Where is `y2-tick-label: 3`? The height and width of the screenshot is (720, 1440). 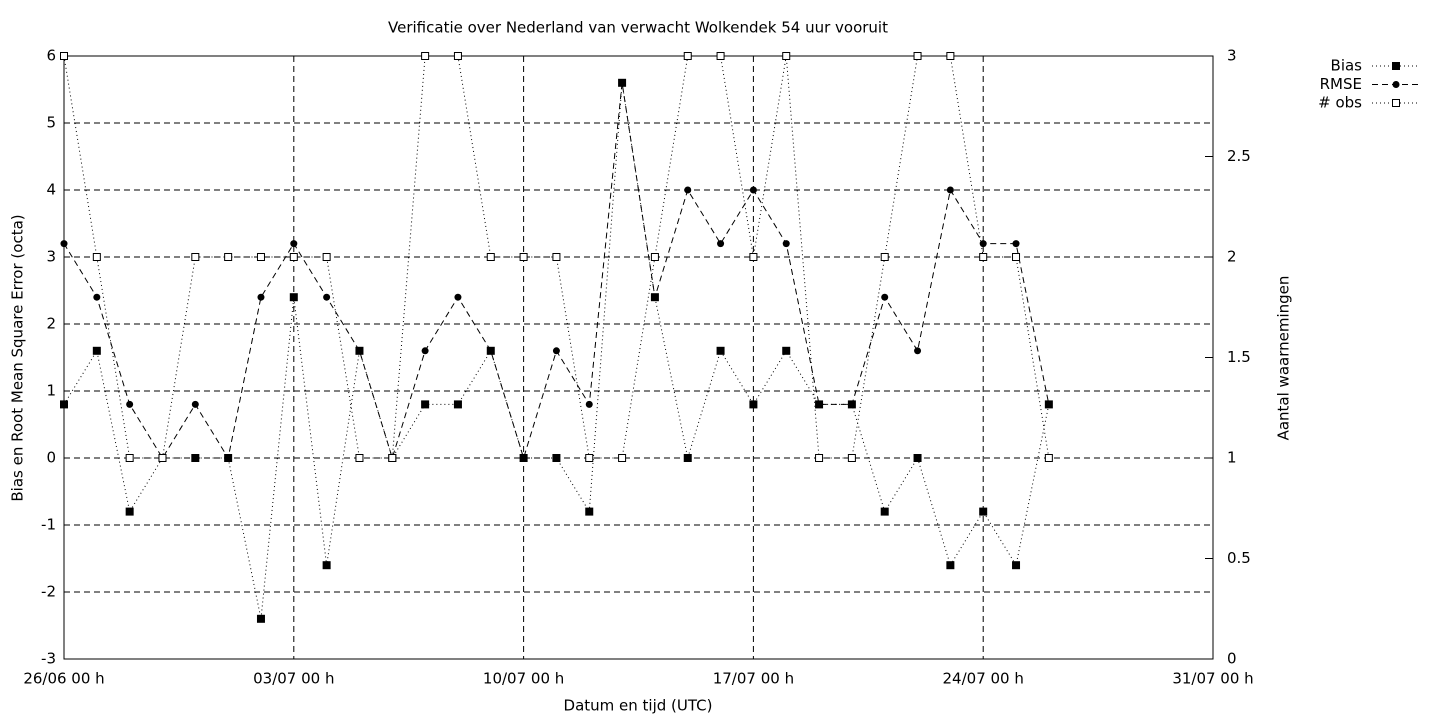
y2-tick-label: 3 is located at coordinates (1232, 56).